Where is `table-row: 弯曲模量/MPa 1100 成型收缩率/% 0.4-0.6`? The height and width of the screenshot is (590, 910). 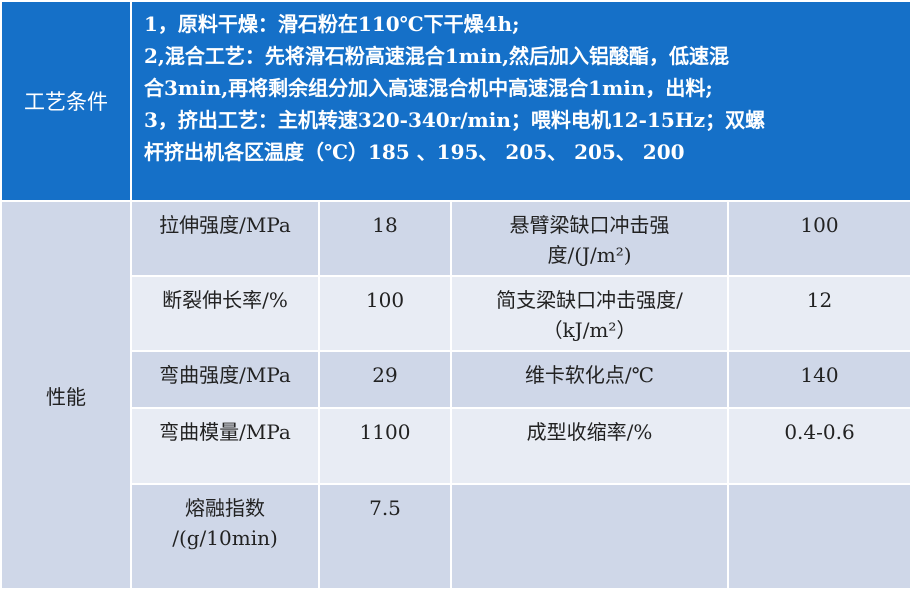 table-row: 弯曲模量/MPa 1100 成型收缩率/% 0.4-0.6 is located at coordinates (455, 446).